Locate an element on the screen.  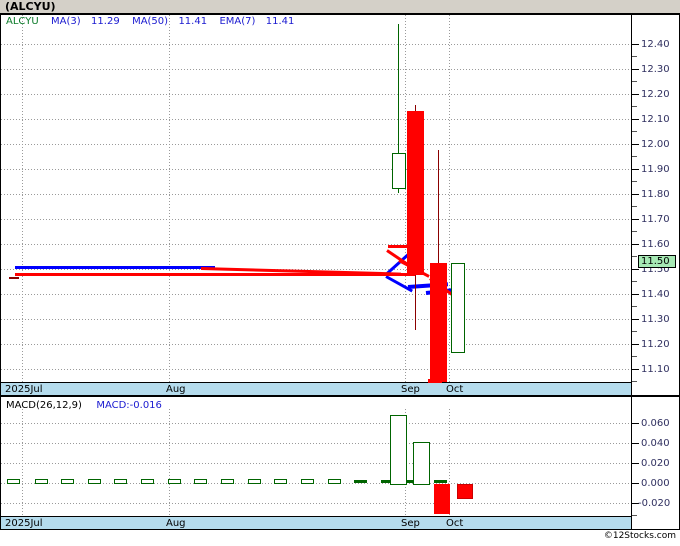
price-tick-label: 12.40 is located at coordinates (655, 44).